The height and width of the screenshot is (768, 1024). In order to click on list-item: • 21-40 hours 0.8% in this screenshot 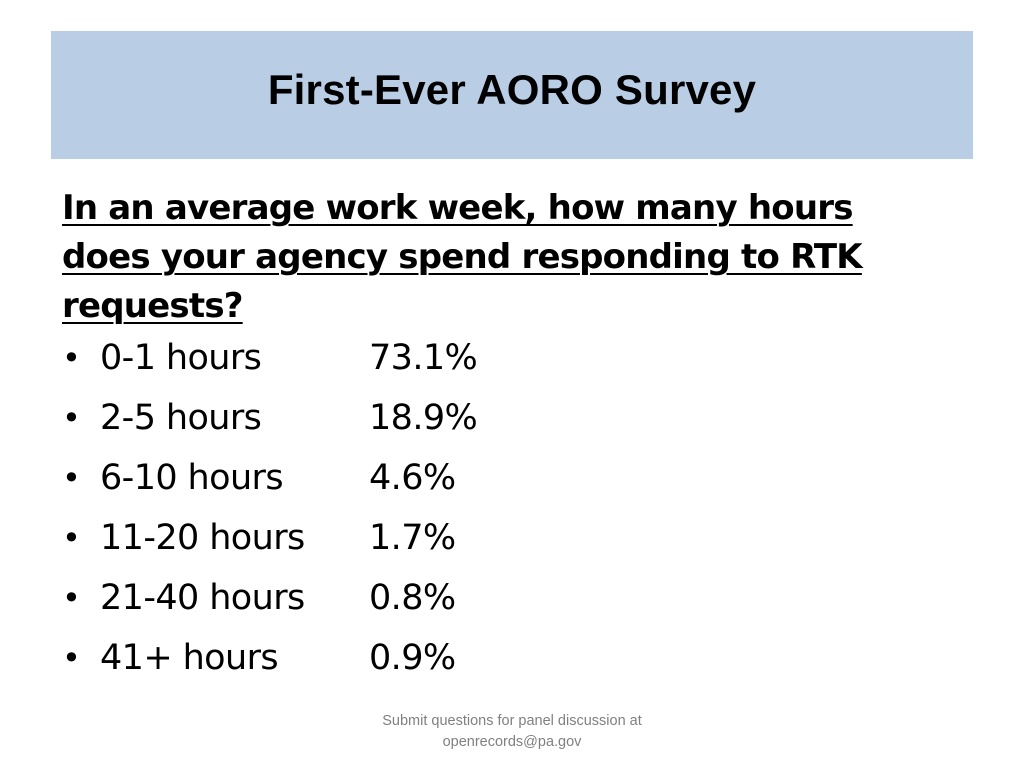, I will do `click(315, 608)`.